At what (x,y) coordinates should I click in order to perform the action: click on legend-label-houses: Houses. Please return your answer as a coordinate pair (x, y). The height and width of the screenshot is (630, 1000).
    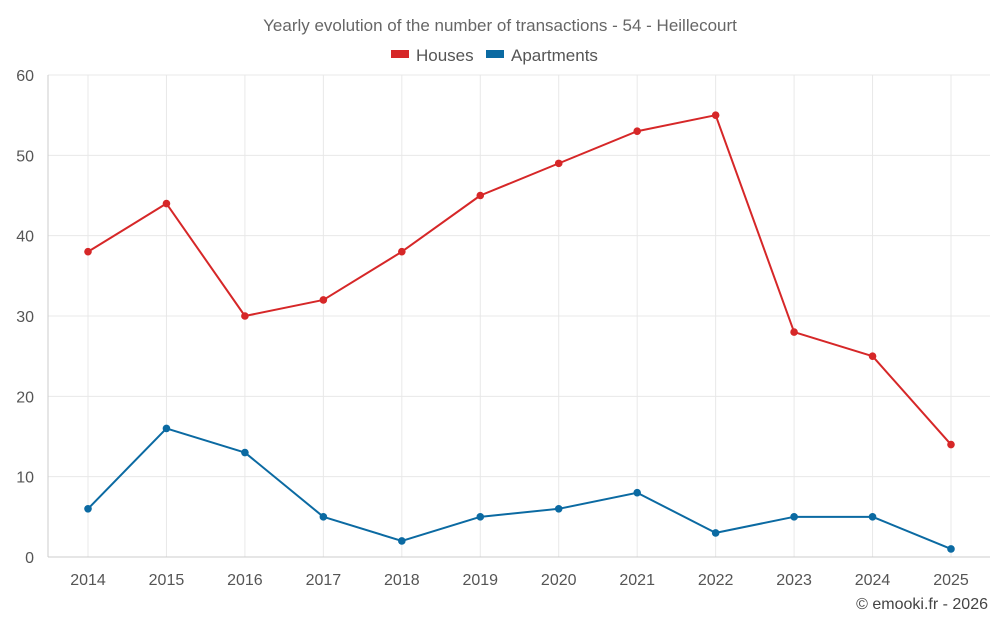
    Looking at the image, I should click on (445, 55).